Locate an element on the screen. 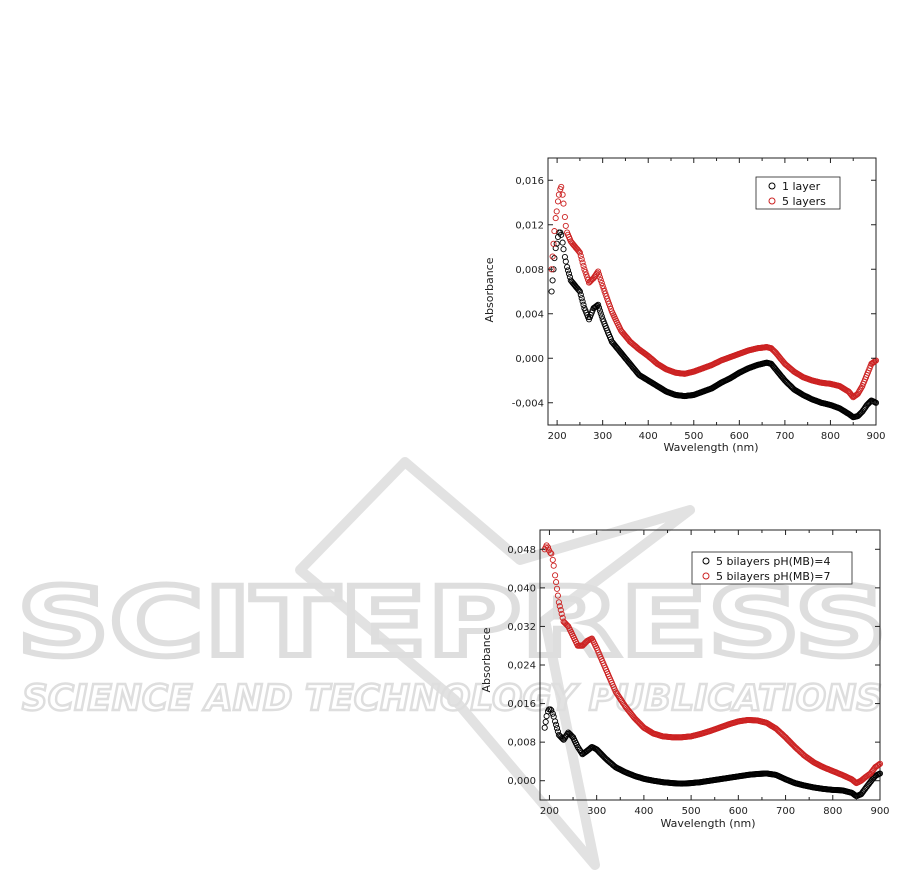  plot-frame is located at coordinates (712, 291).